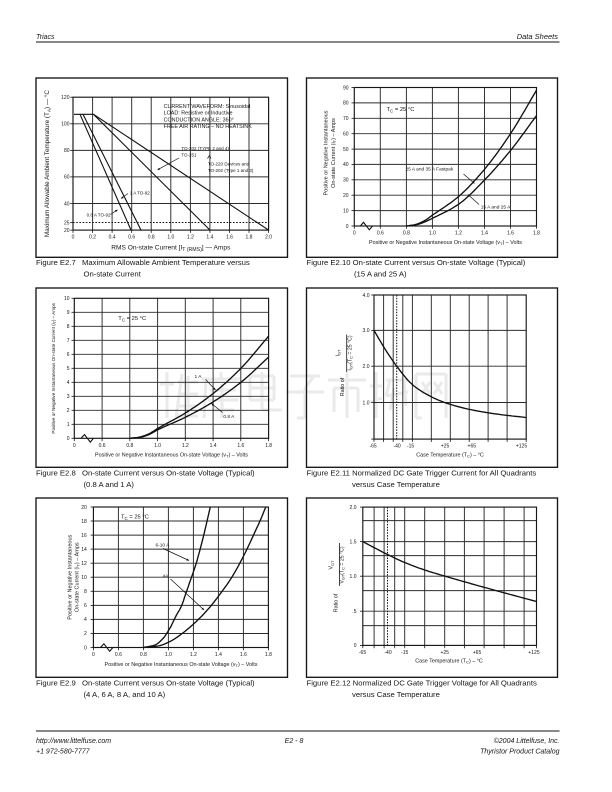  Describe the element at coordinates (346, 88) in the screenshot. I see `svg-text: 90` at that location.